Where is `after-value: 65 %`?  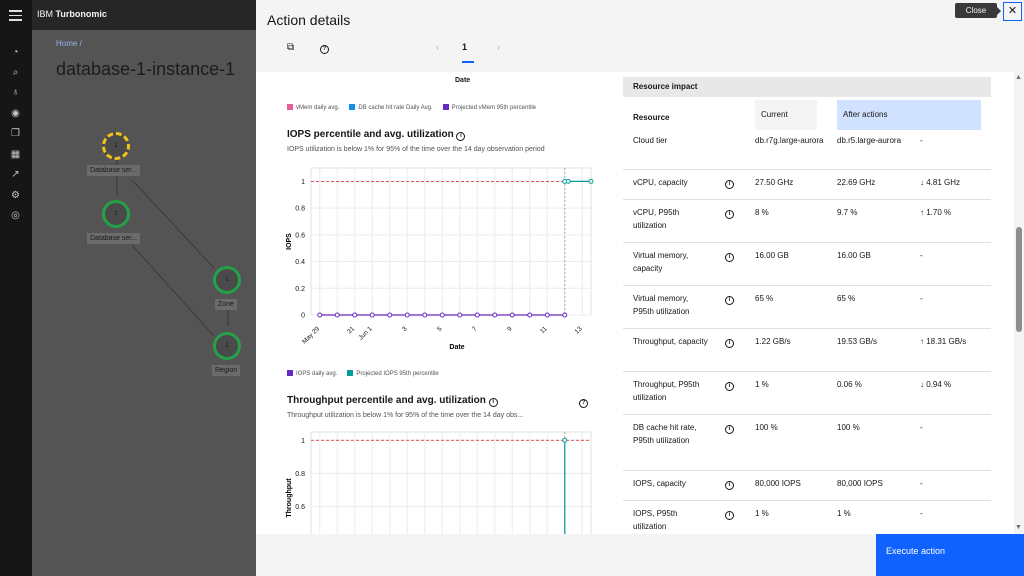 after-value: 65 % is located at coordinates (846, 298).